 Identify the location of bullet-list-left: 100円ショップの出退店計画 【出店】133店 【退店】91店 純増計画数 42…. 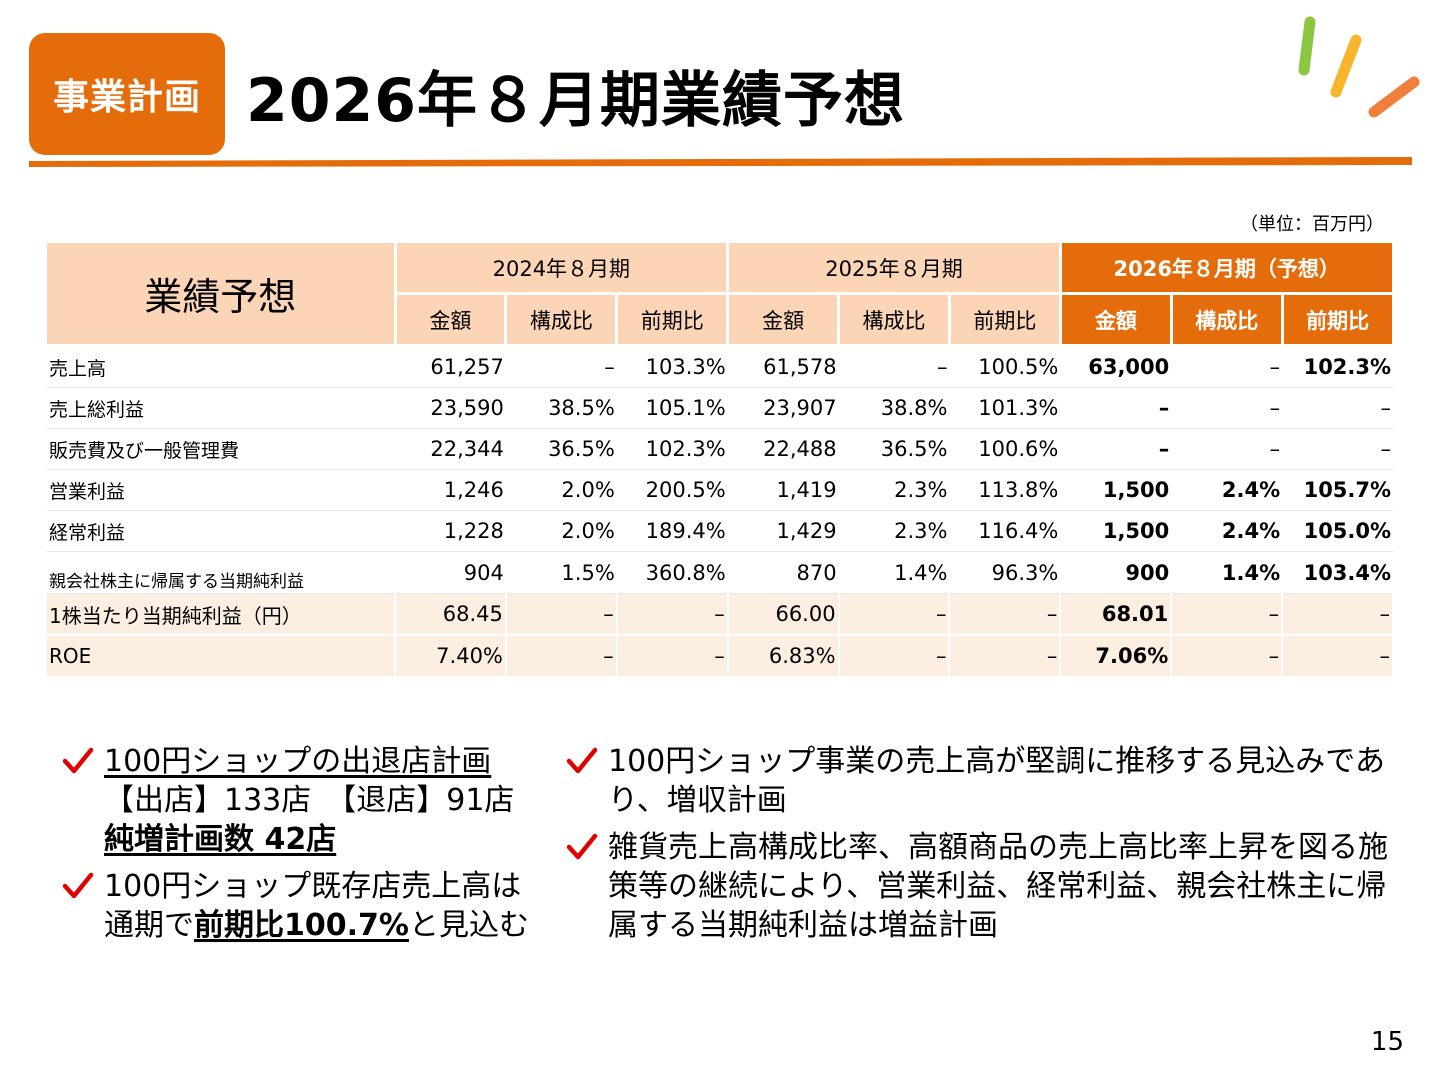
(302, 847).